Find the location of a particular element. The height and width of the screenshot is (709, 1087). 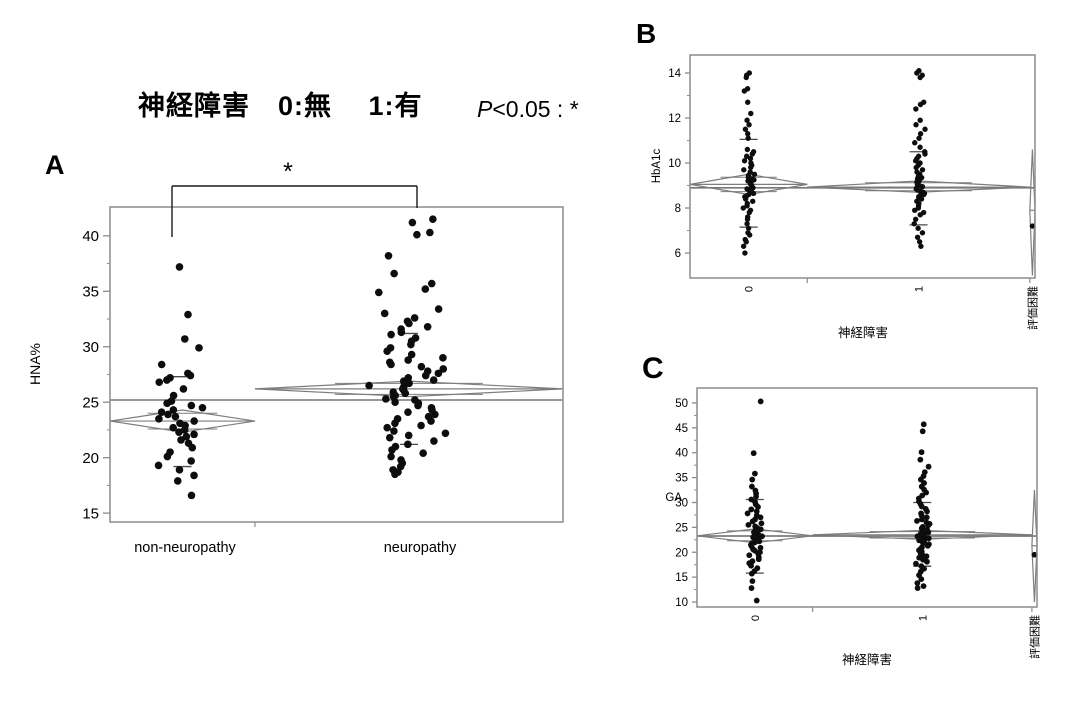

y-tick-label: 40 is located at coordinates (681, 454).